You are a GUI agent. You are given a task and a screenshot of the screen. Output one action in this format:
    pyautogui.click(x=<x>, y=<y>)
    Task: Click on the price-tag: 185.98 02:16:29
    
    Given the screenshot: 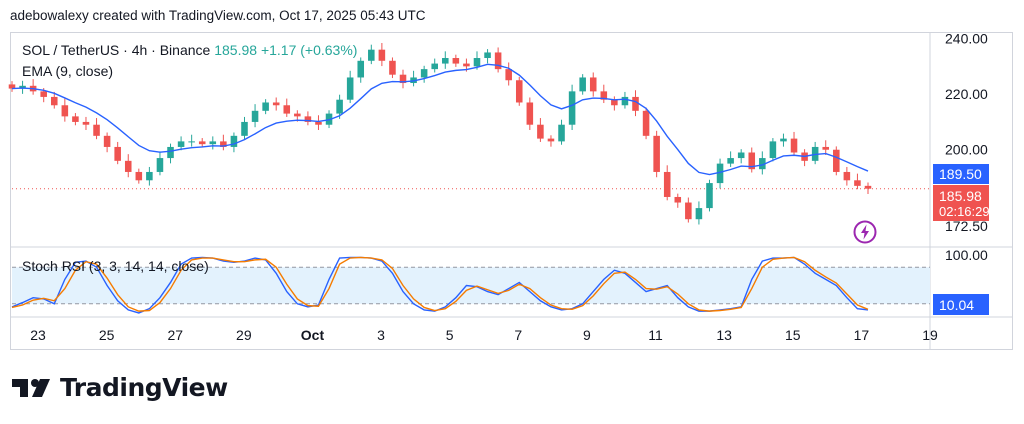 What is the action you would take?
    pyautogui.click(x=961, y=203)
    